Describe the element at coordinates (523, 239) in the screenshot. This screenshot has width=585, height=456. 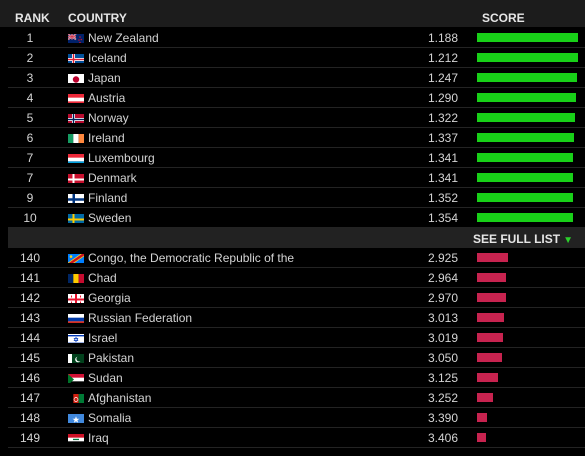
I see `see-full-list-link: SEE FULL LIST ▼` at that location.